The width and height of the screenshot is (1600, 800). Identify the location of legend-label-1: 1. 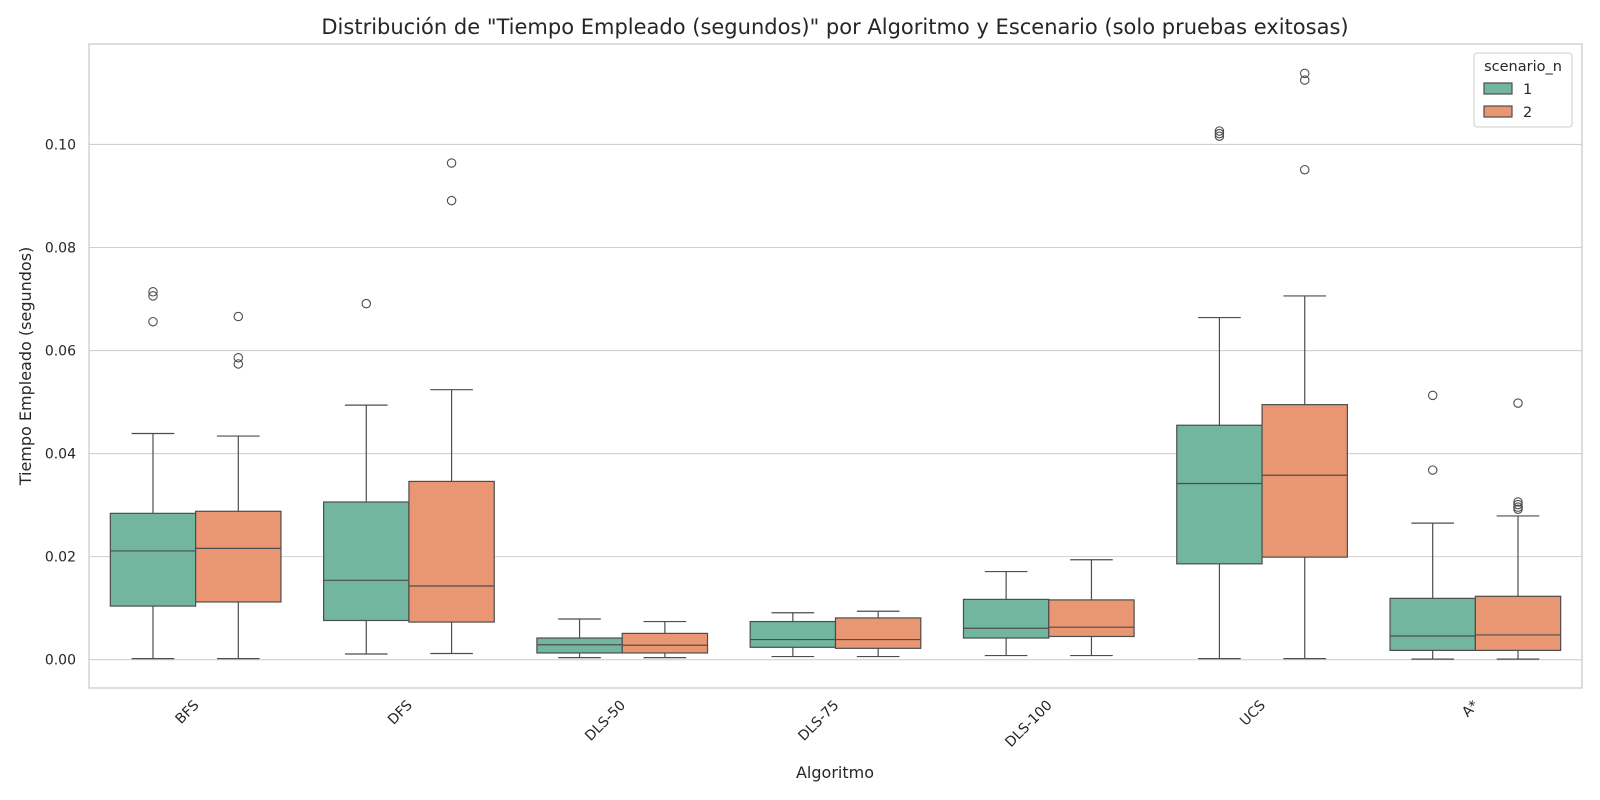
(1527, 90).